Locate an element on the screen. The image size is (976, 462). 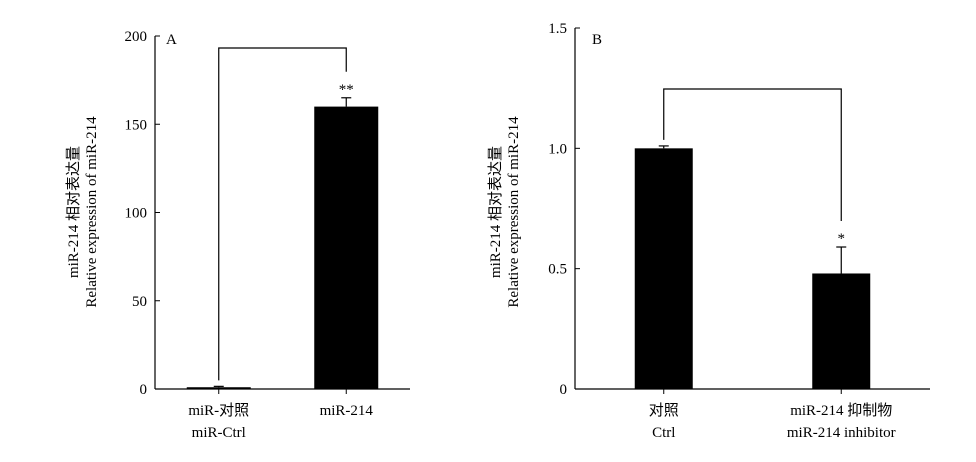
y-tick-label-b-2: 1.0 is located at coordinates (557, 149).